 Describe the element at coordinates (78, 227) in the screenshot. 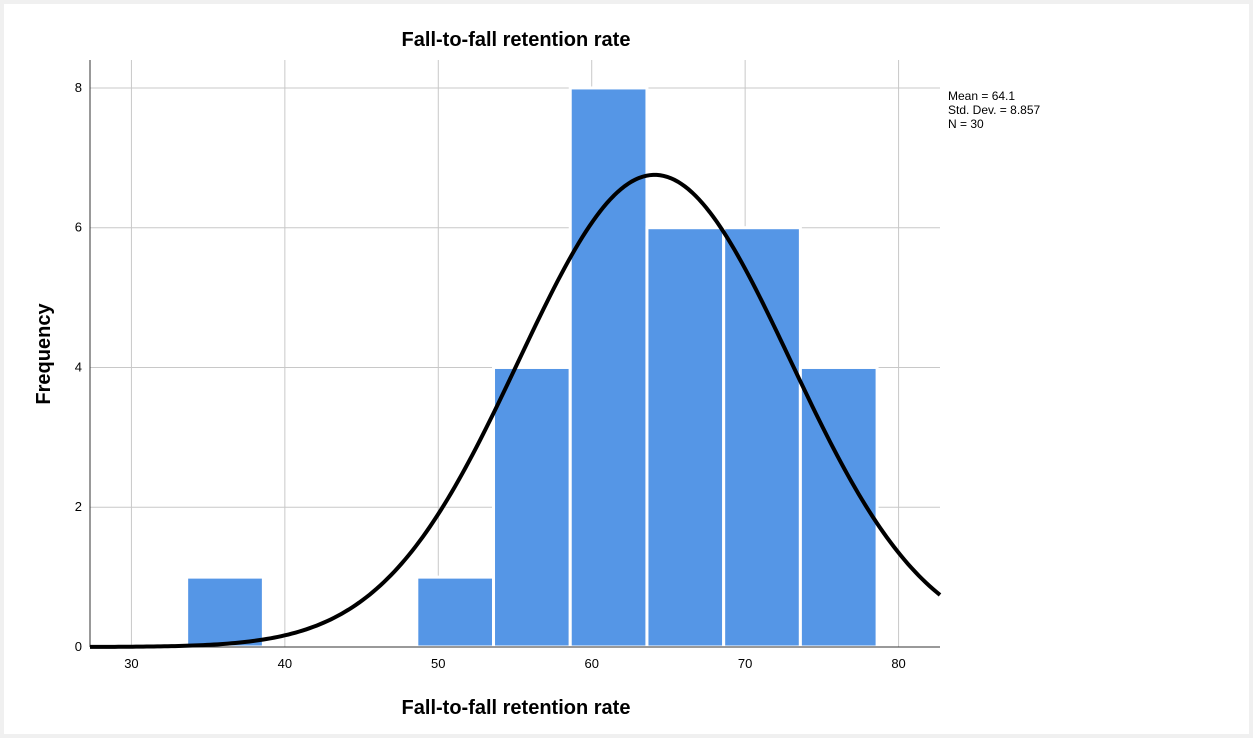

I see `y-tick-label: 6` at that location.